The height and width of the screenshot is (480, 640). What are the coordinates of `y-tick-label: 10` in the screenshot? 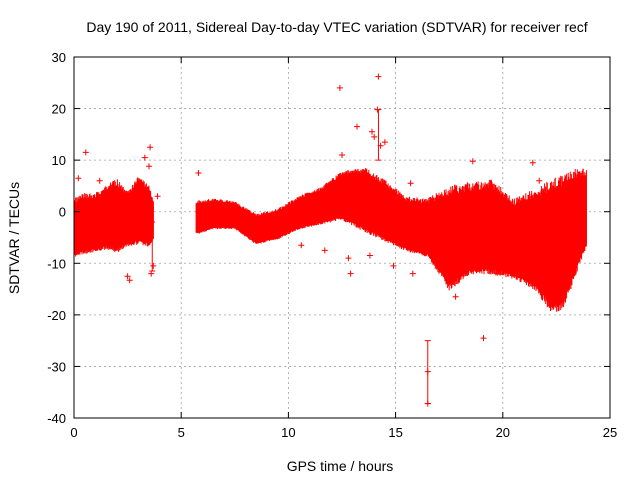 It's located at (59, 160).